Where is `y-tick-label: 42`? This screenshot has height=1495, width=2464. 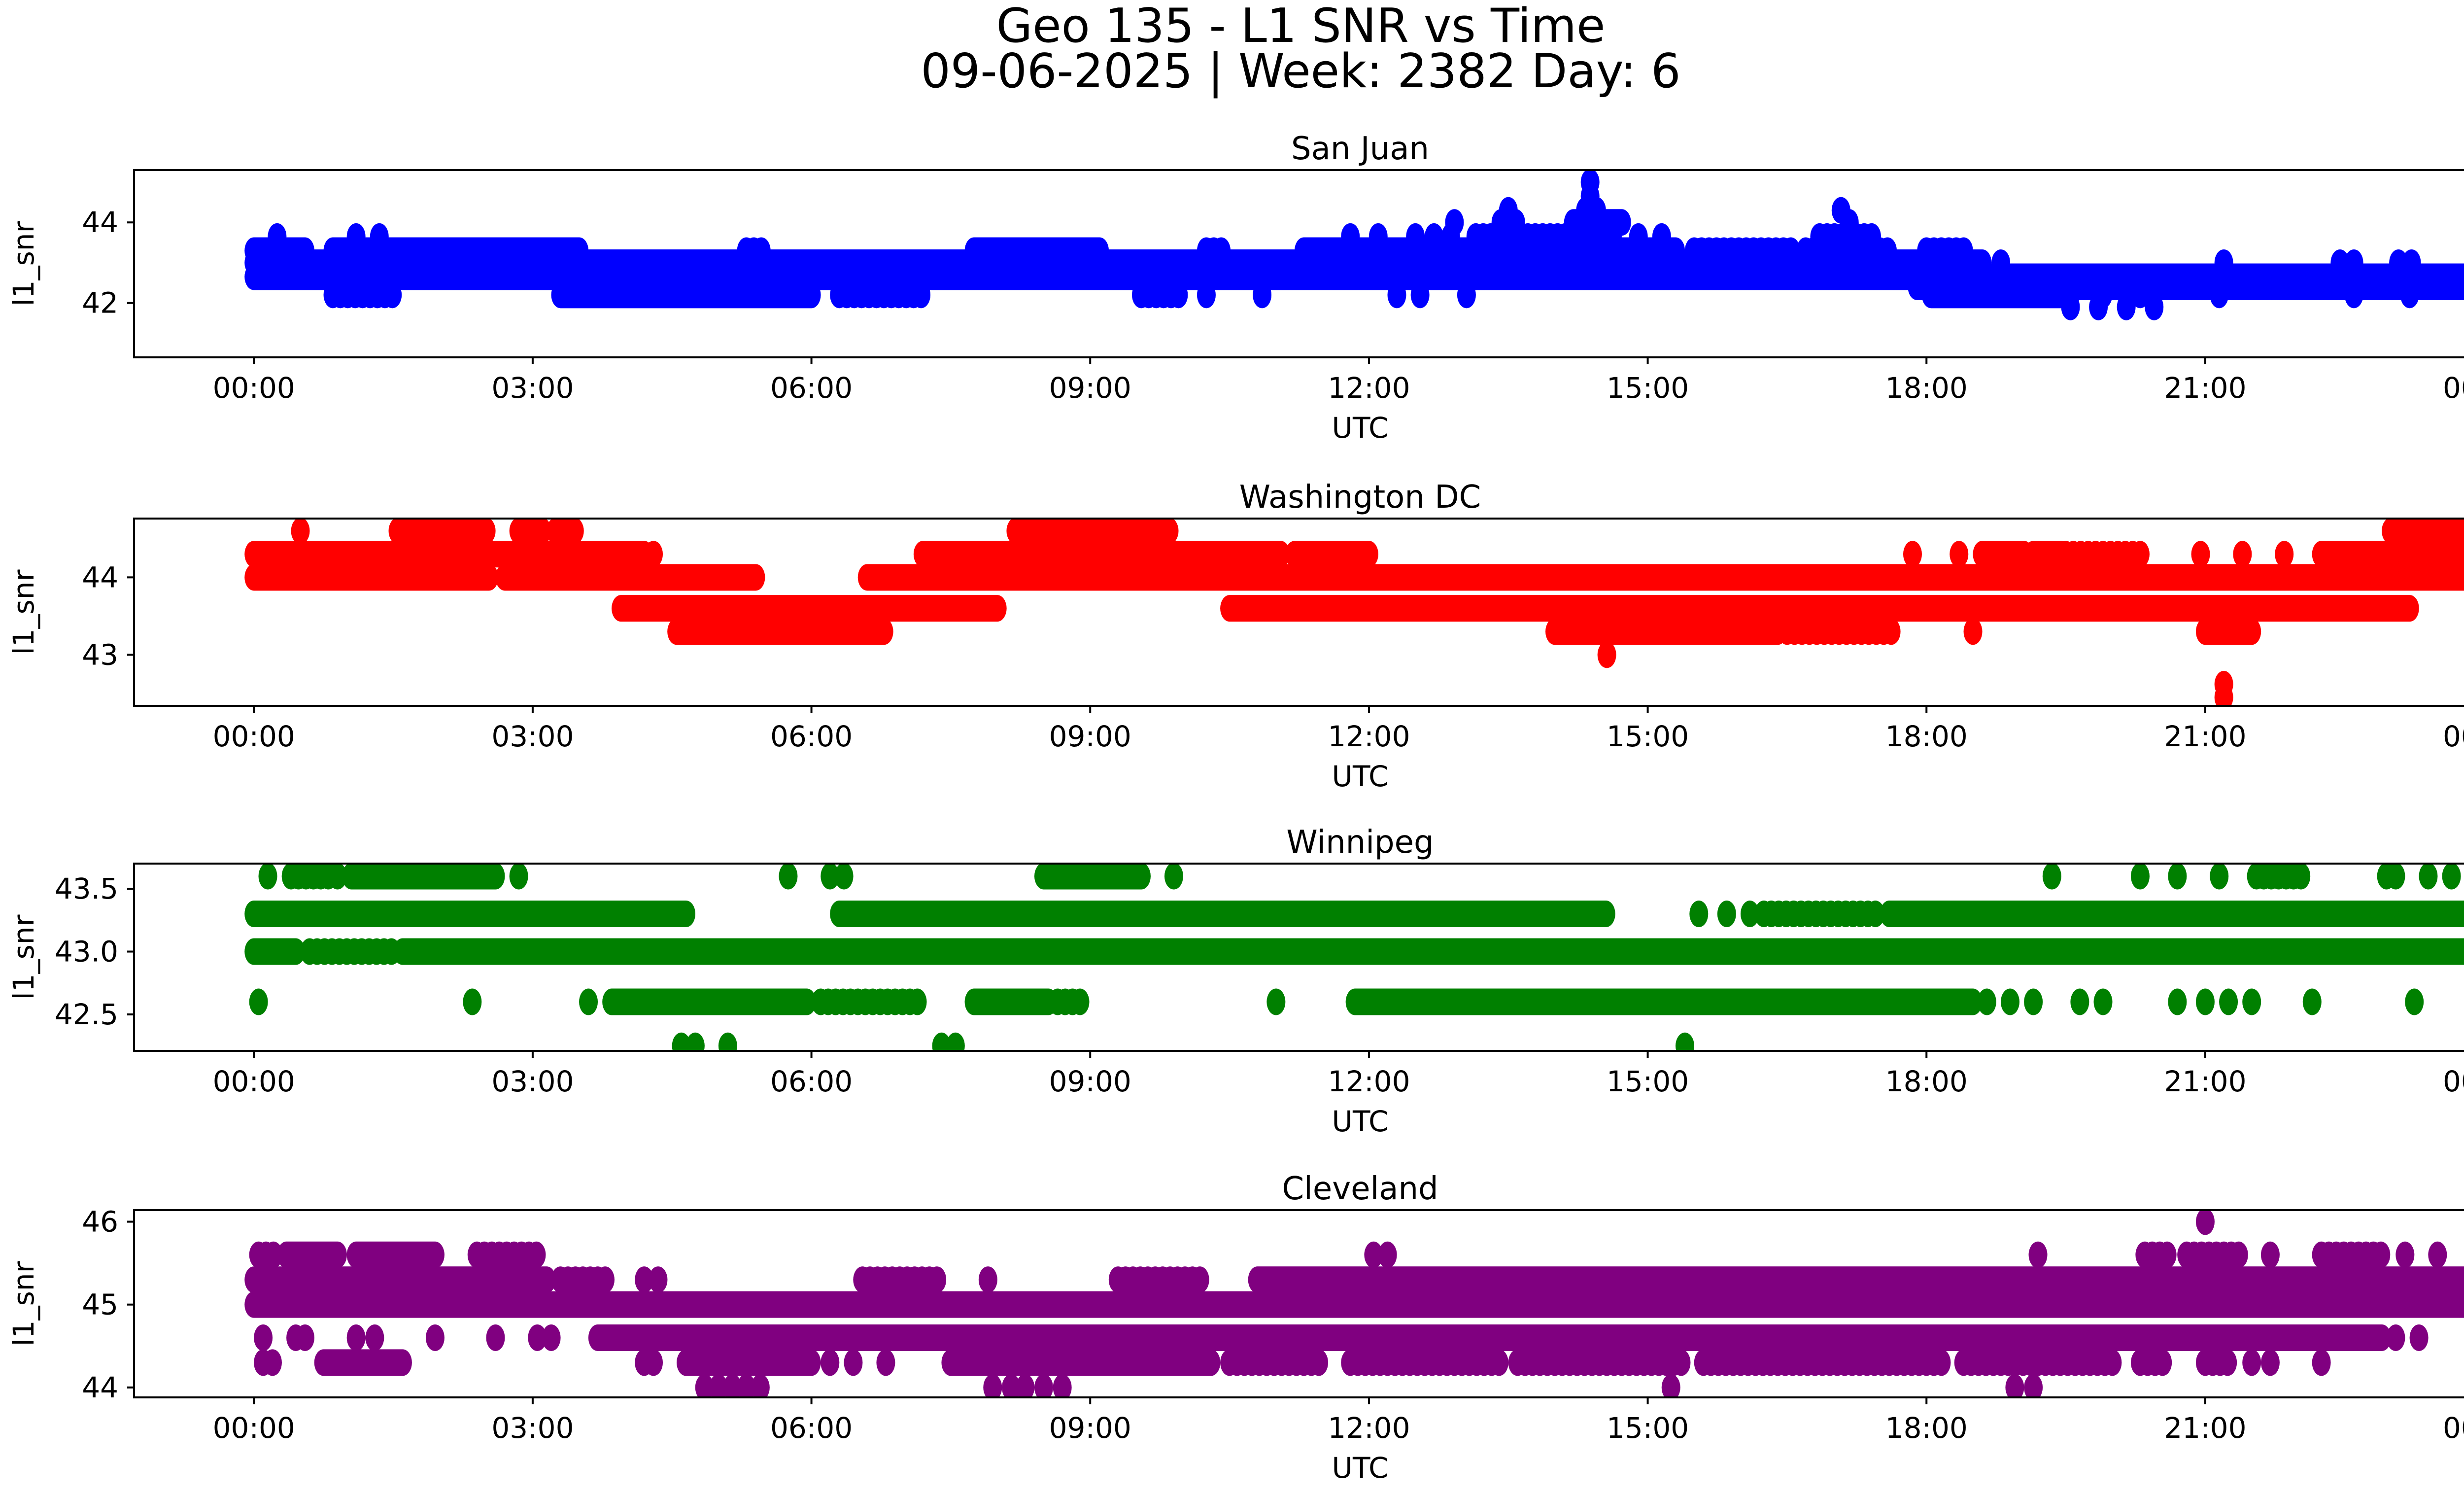 y-tick-label: 42 is located at coordinates (100, 303).